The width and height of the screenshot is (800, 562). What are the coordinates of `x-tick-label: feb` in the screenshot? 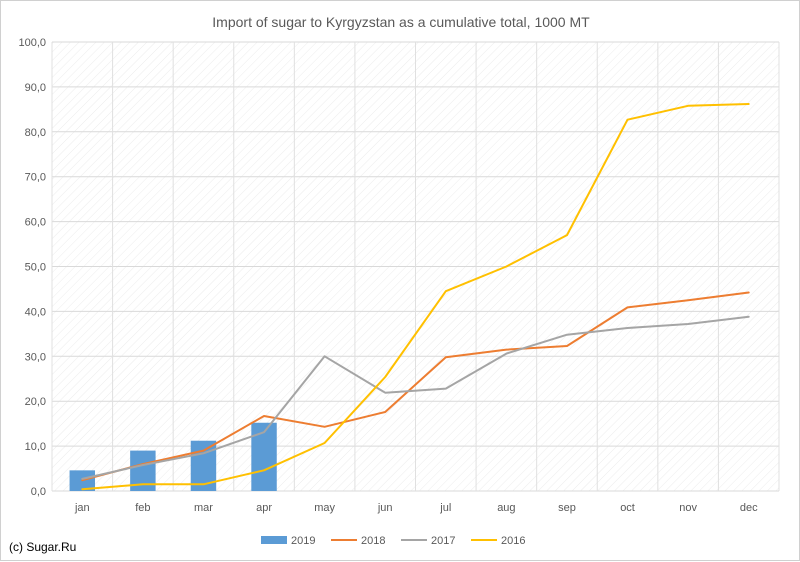 It's located at (142, 508).